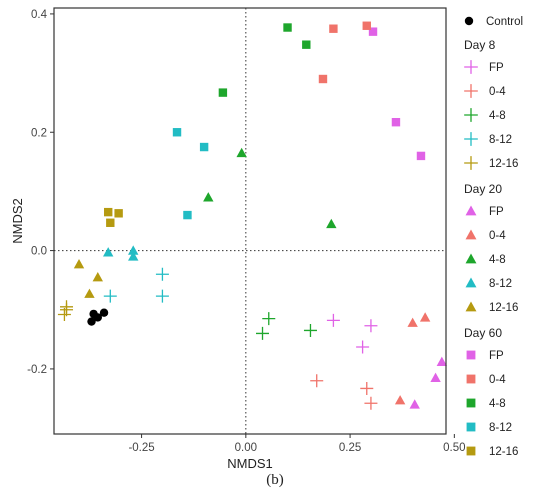 This screenshot has width=550, height=503. Describe the element at coordinates (17, 221) in the screenshot. I see `y-axis-label: NMDS2` at that location.